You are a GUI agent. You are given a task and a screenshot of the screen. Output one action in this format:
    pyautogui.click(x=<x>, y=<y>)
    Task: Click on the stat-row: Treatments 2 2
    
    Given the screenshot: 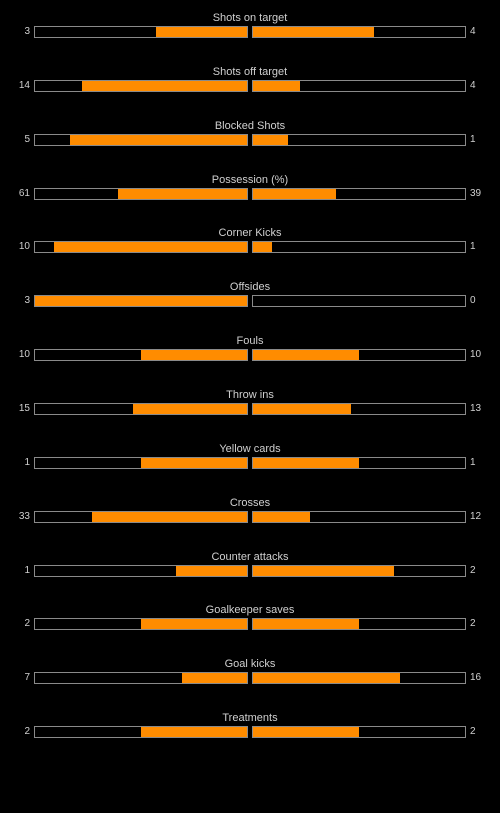 What is the action you would take?
    pyautogui.click(x=250, y=730)
    